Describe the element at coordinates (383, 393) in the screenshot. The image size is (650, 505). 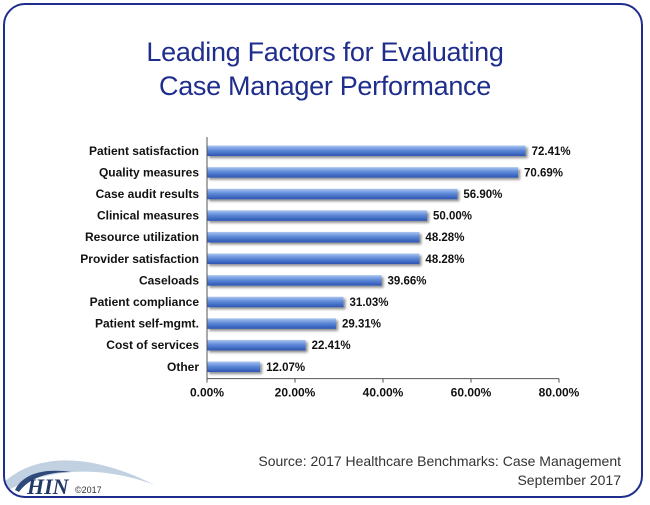
I see `x-tick-label: 40.00%` at that location.